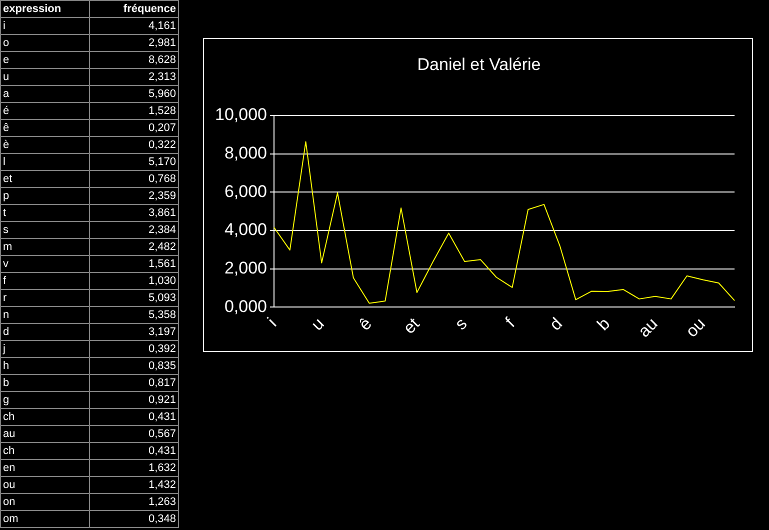 The width and height of the screenshot is (769, 530). What do you see at coordinates (162, 366) in the screenshot?
I see `text: 0,835` at bounding box center [162, 366].